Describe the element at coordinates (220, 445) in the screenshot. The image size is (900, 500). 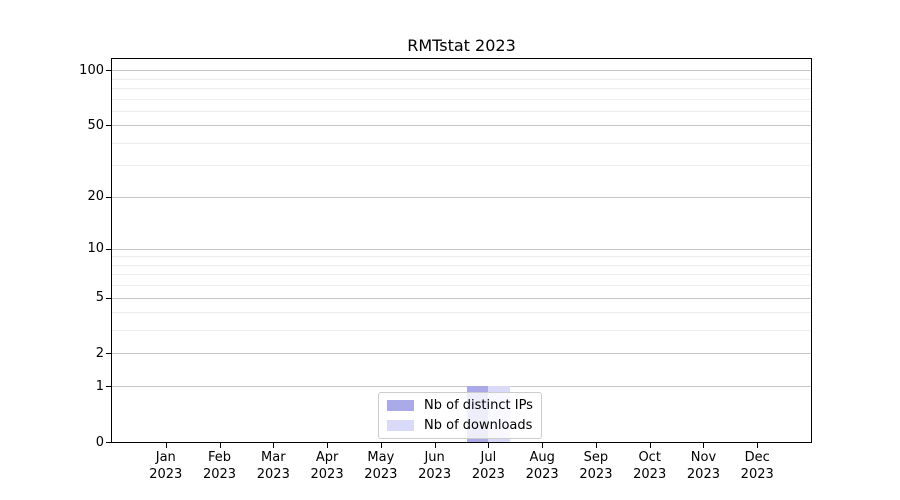
I see `xtick-mark-feb` at that location.